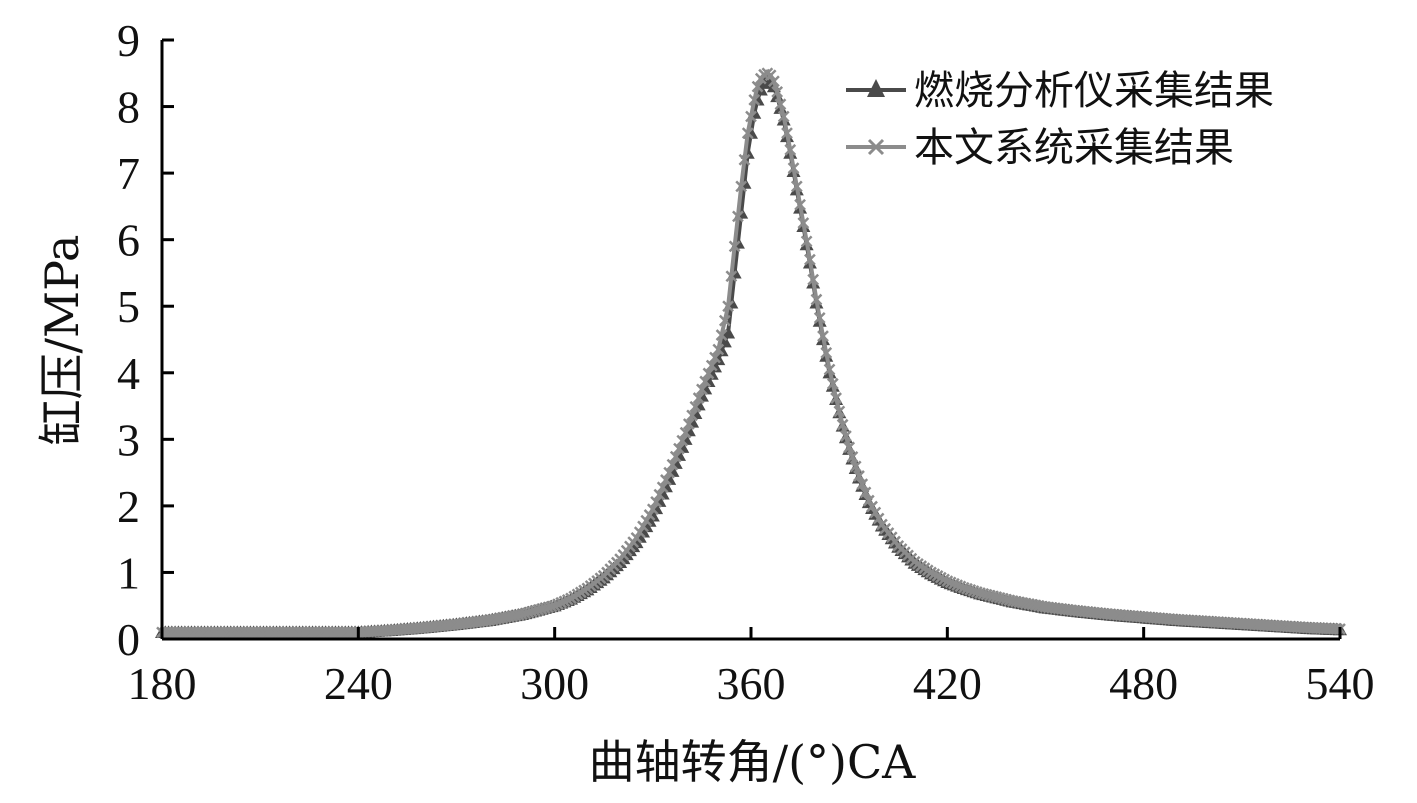 This screenshot has width=1417, height=803. I want to click on y-tick-label: 8, so click(128, 107).